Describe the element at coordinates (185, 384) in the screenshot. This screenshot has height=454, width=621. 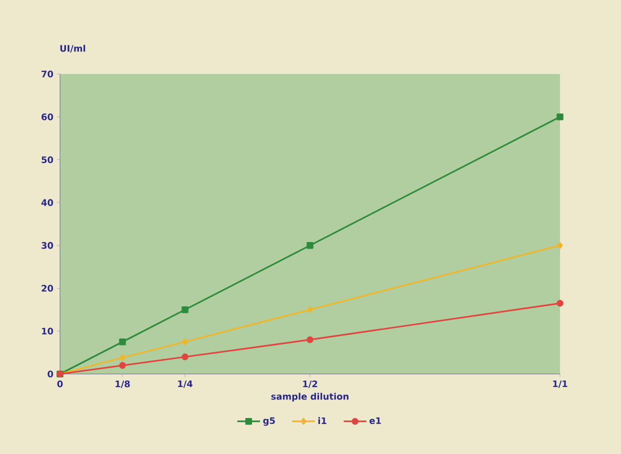
I see `x-tick-label: 1/4` at that location.